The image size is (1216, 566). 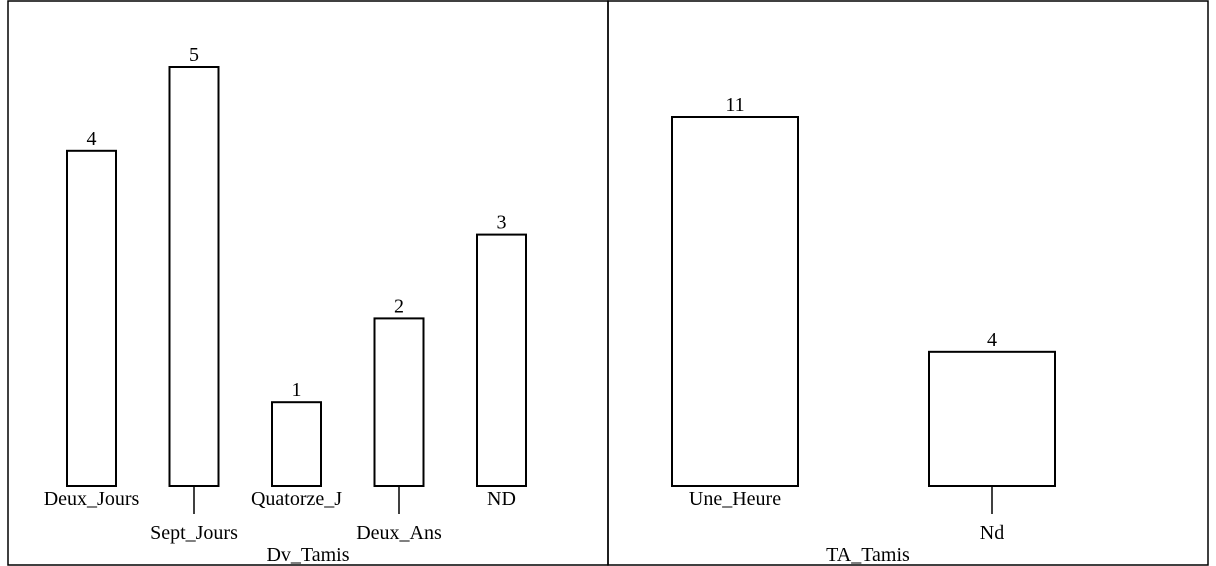 What do you see at coordinates (194, 276) in the screenshot?
I see `bar-sept-jours` at bounding box center [194, 276].